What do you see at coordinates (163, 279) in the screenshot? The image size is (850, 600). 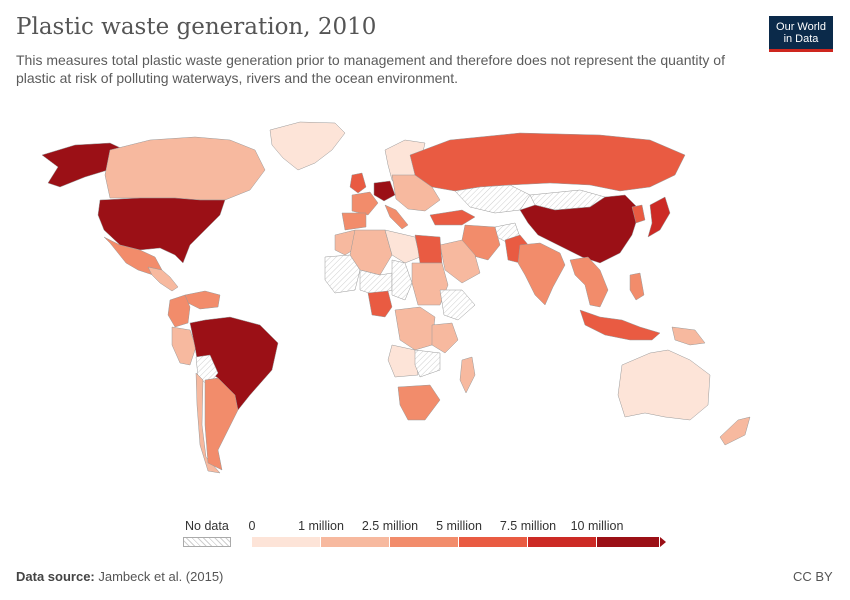 I see `country-central-america` at bounding box center [163, 279].